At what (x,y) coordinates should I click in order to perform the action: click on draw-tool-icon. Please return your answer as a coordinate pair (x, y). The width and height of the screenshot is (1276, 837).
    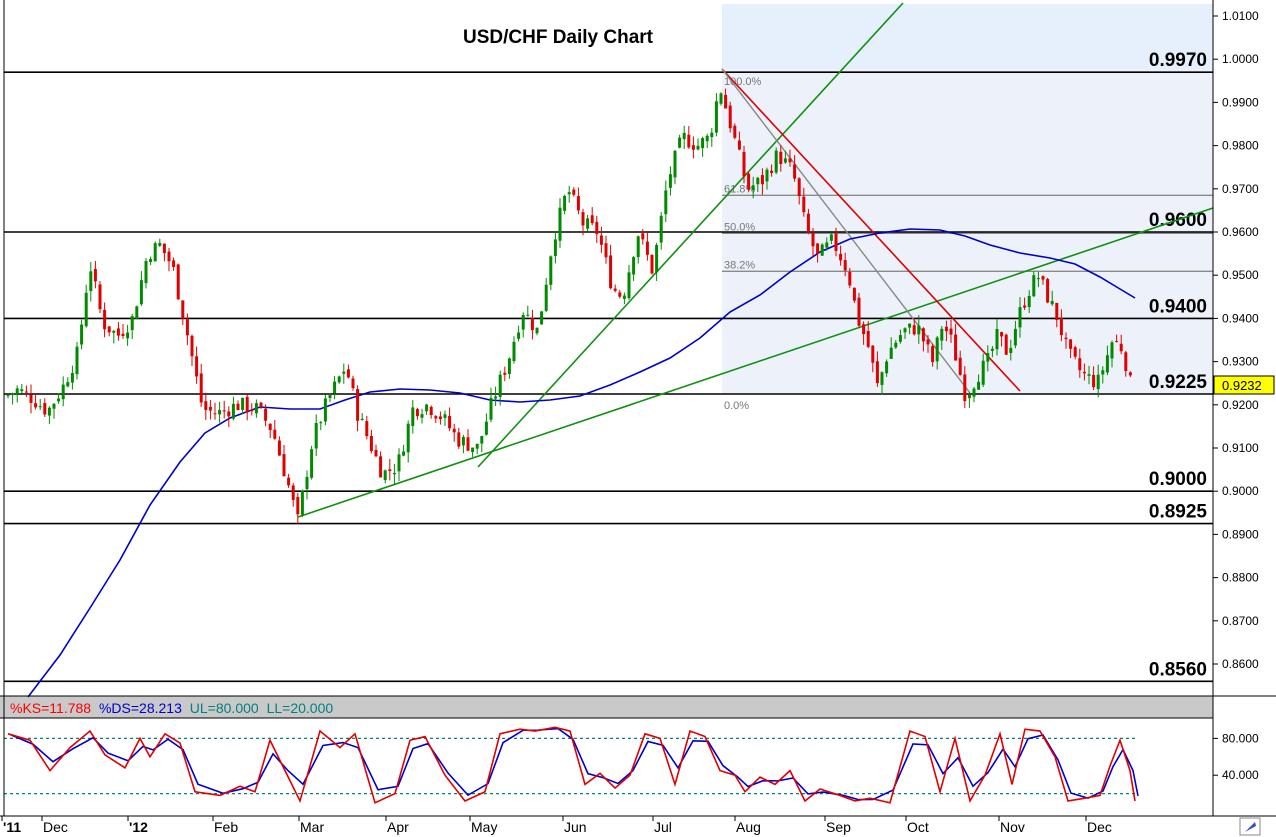
    Looking at the image, I should click on (1250, 826).